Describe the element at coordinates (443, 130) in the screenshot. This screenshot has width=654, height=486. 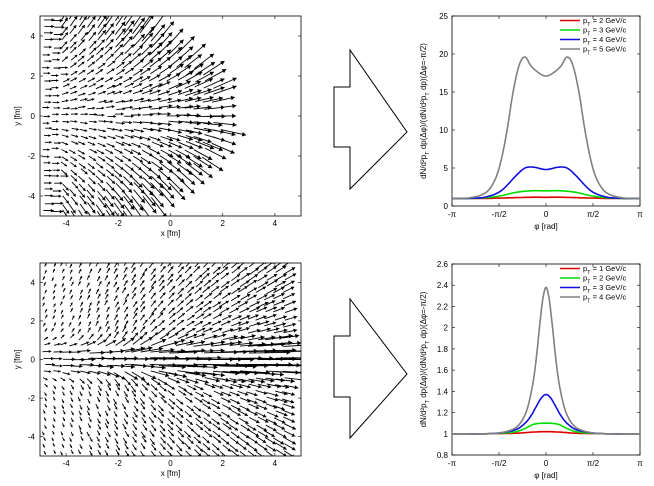
I see `y-tick-label: 10` at that location.